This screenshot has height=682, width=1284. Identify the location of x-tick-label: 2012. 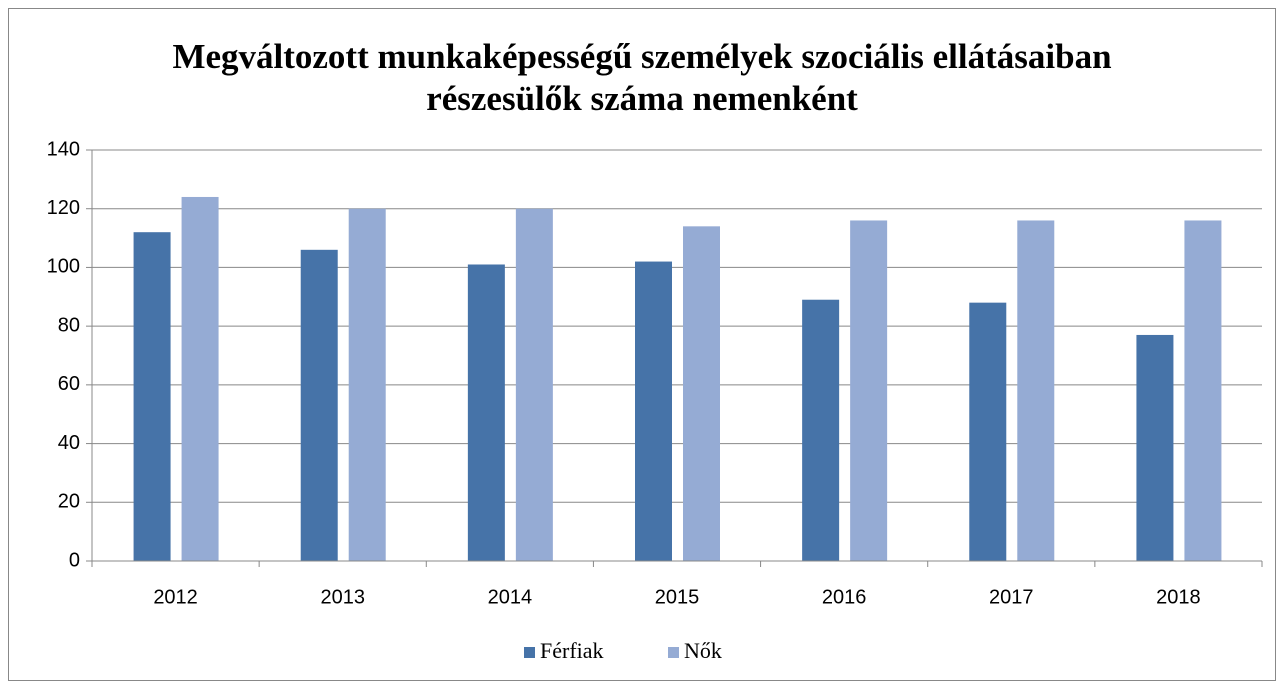
(175, 597).